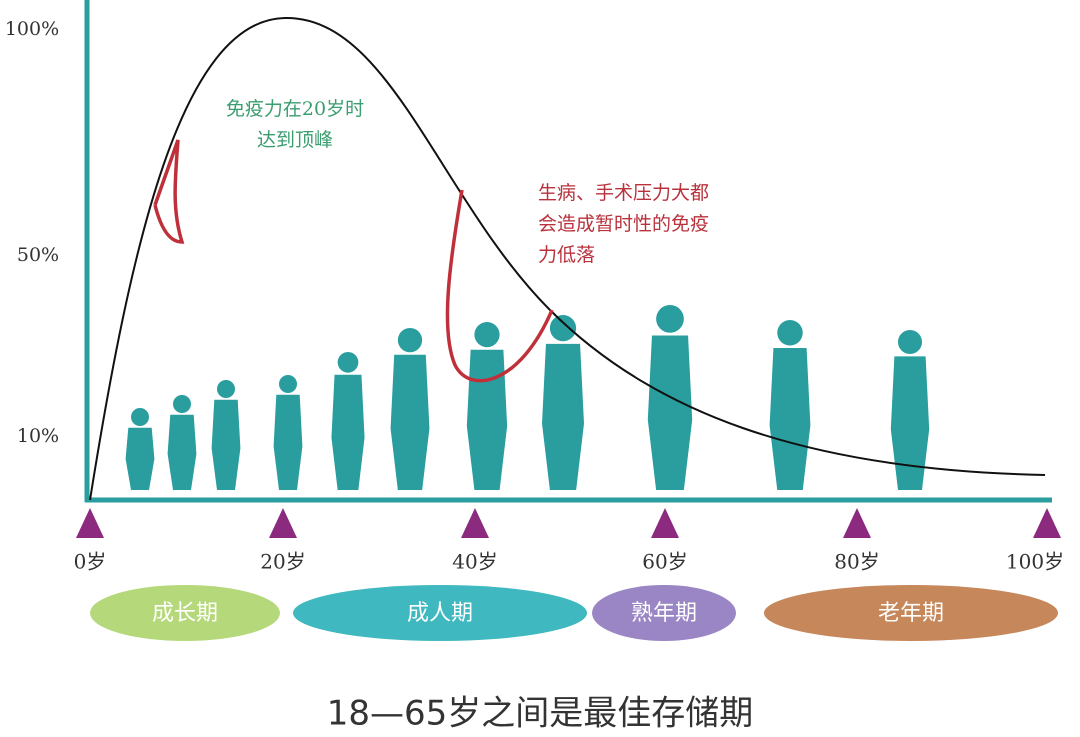  I want to click on x-label: 20岁, so click(282, 562).